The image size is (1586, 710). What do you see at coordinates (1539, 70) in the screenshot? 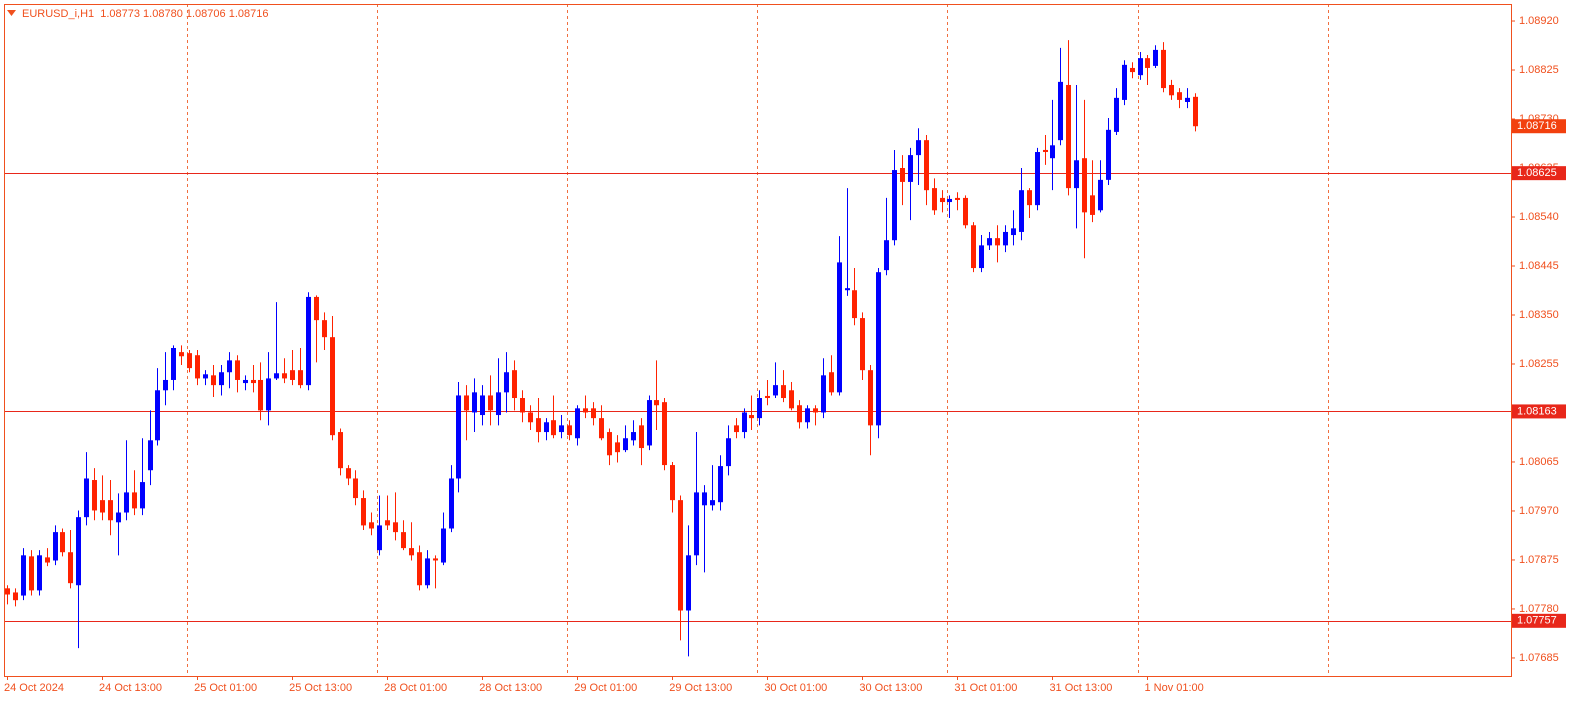
I see `y-tick-label: 1.08825` at bounding box center [1539, 70].